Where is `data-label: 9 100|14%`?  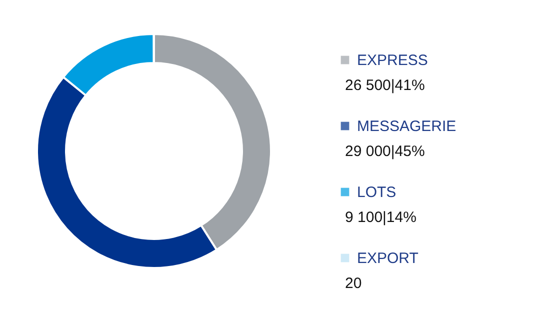
data-label: 9 100|14% is located at coordinates (380, 217).